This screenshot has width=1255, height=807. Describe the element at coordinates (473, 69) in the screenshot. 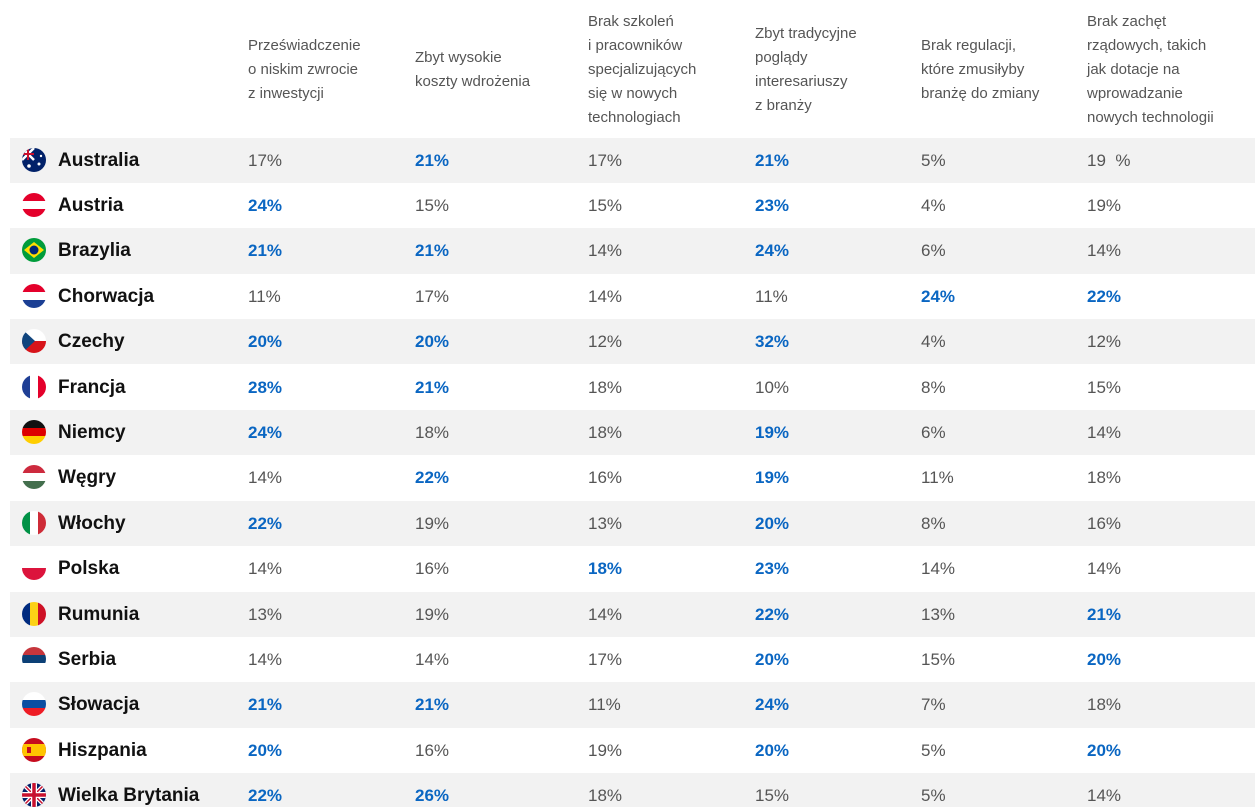

I see `column-header: Zbyt wysokie koszty wdrożenia` at that location.